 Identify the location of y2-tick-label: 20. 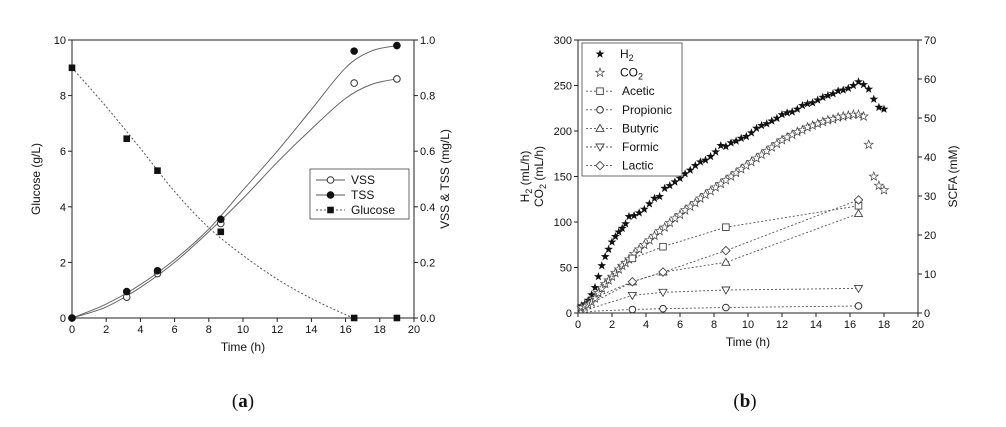
(930, 236).